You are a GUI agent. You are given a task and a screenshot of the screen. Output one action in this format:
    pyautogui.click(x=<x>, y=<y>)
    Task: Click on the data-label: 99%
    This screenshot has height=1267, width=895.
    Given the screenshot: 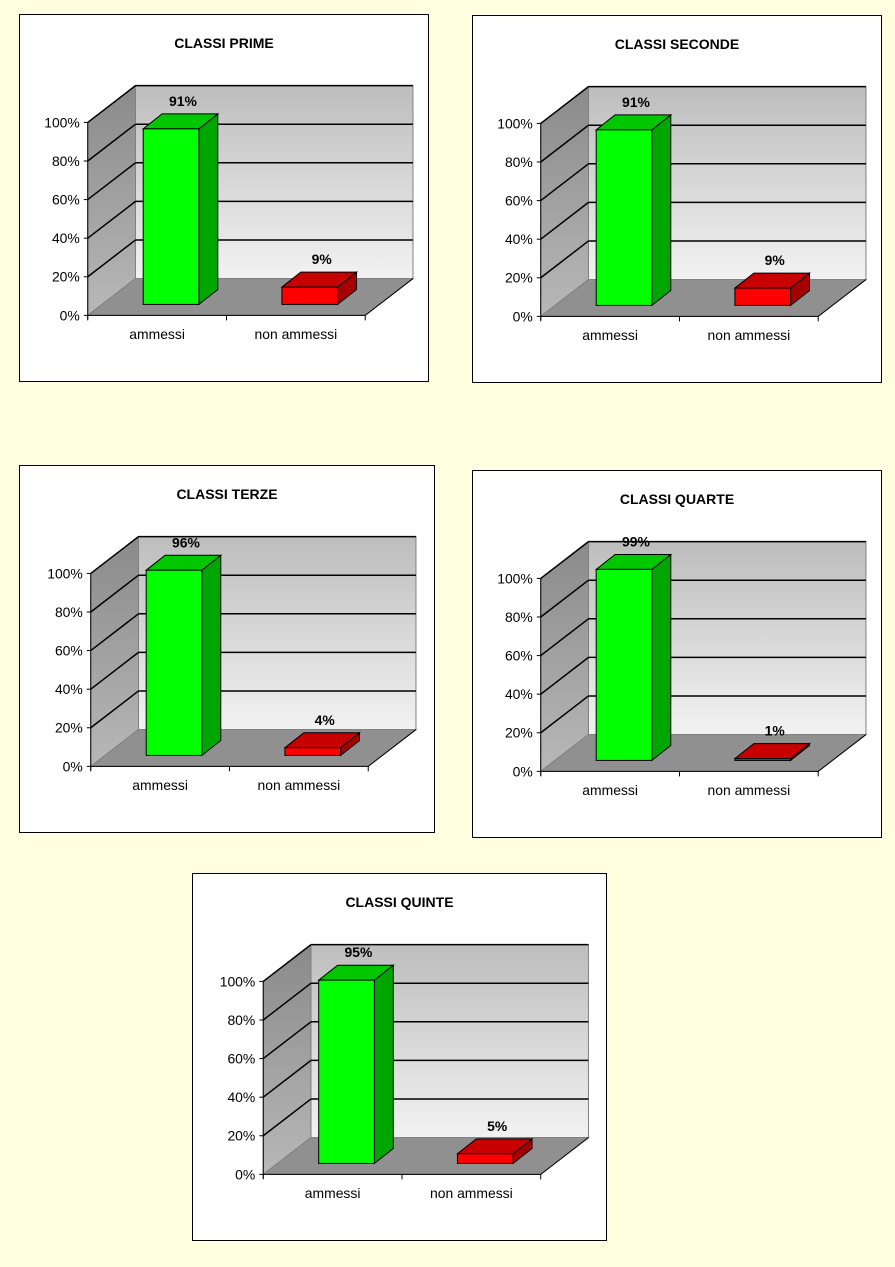 What is the action you would take?
    pyautogui.click(x=636, y=542)
    